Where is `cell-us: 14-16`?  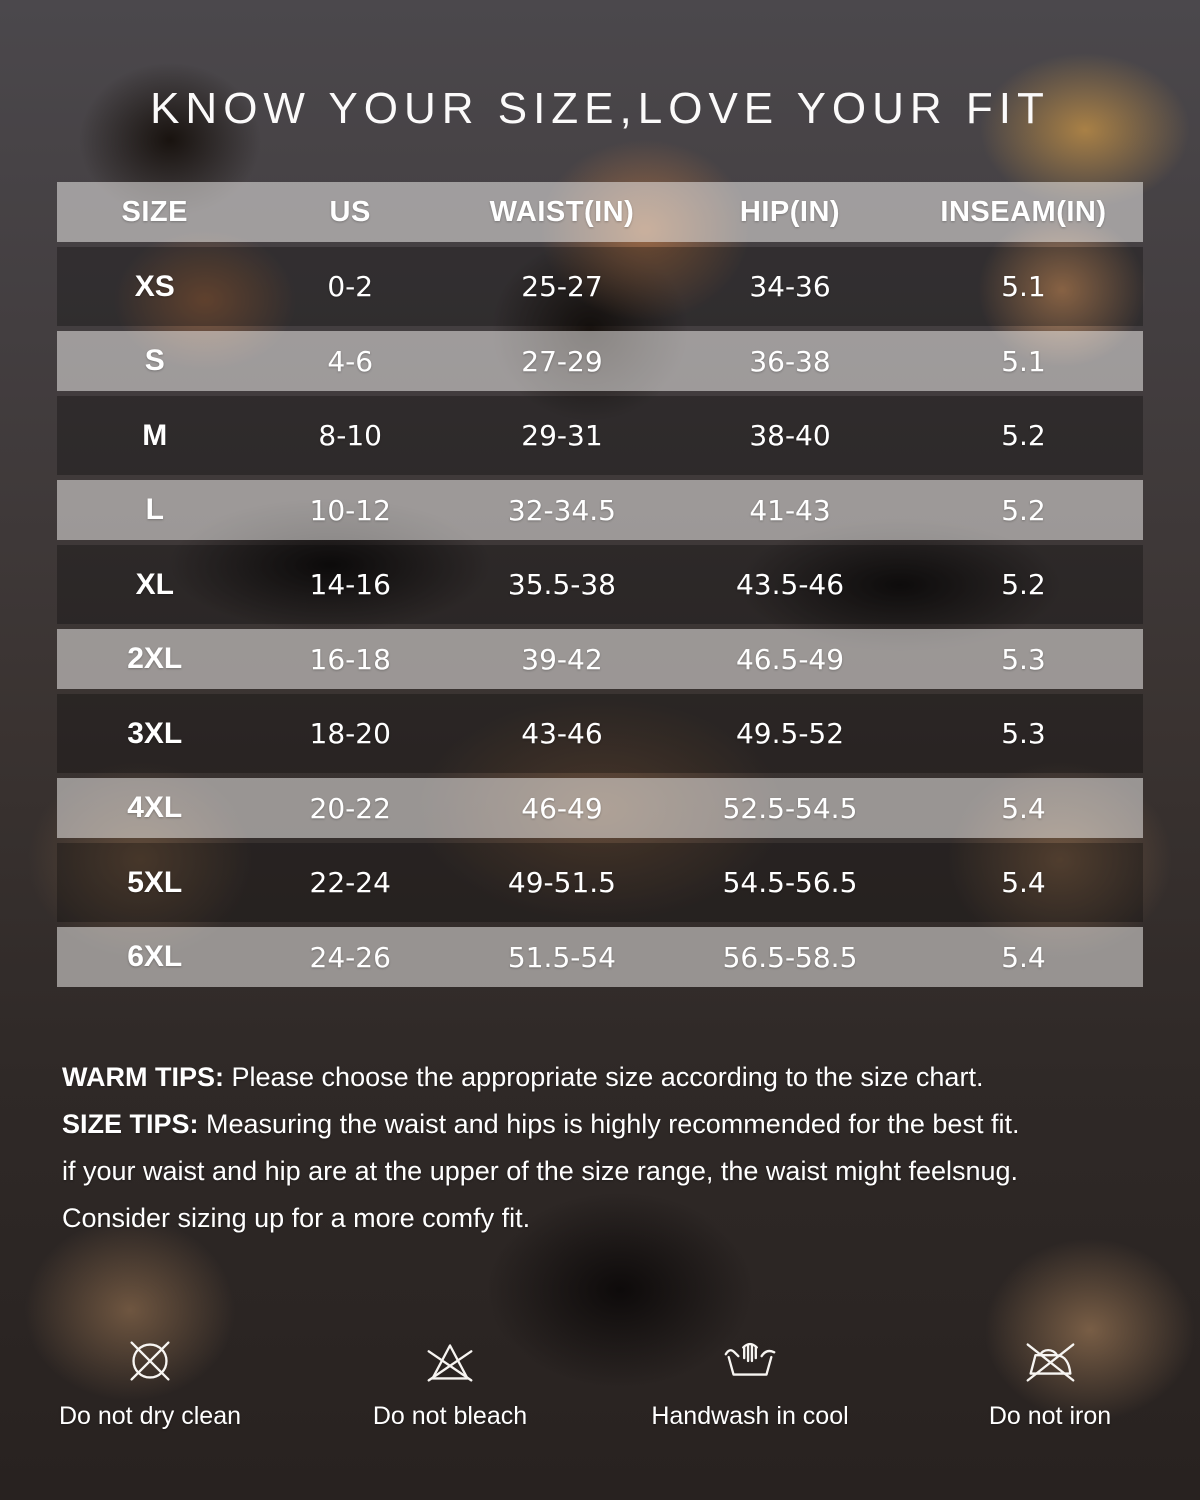
cell-us: 14-16 is located at coordinates (350, 584).